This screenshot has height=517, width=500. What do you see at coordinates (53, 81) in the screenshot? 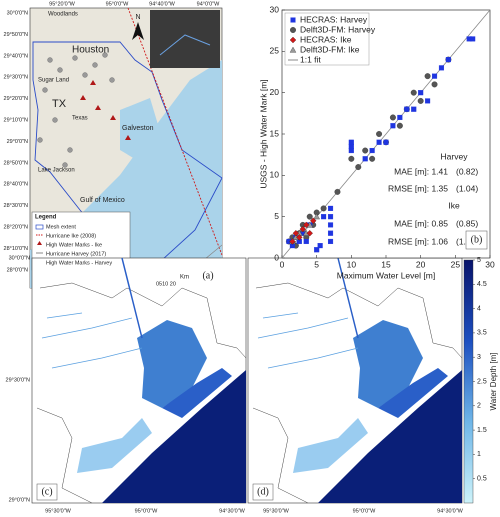
I see `place-label: Sugar Land` at bounding box center [53, 81].